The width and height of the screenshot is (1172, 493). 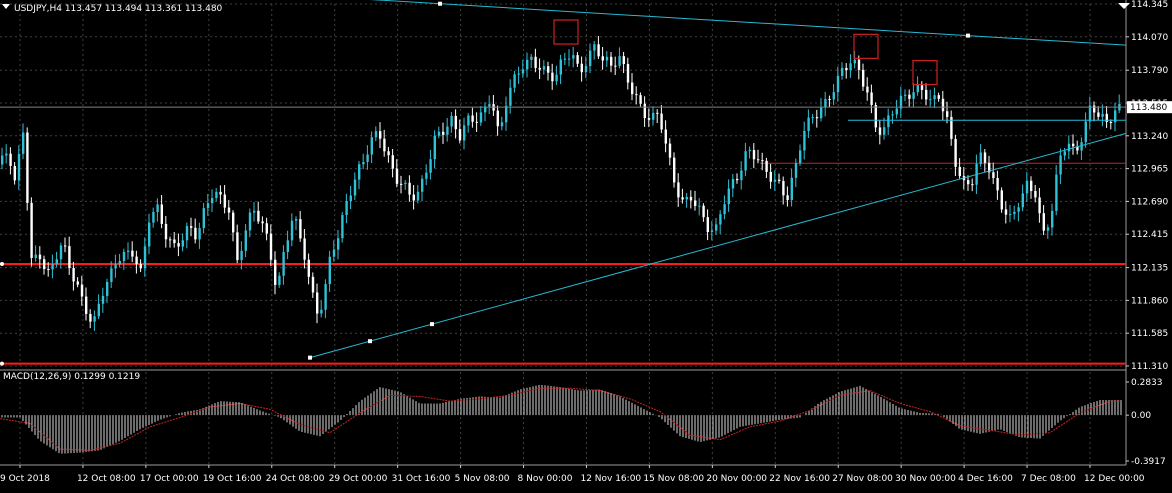 I want to click on price-tick-label: 113.790, so click(x=1149, y=71).